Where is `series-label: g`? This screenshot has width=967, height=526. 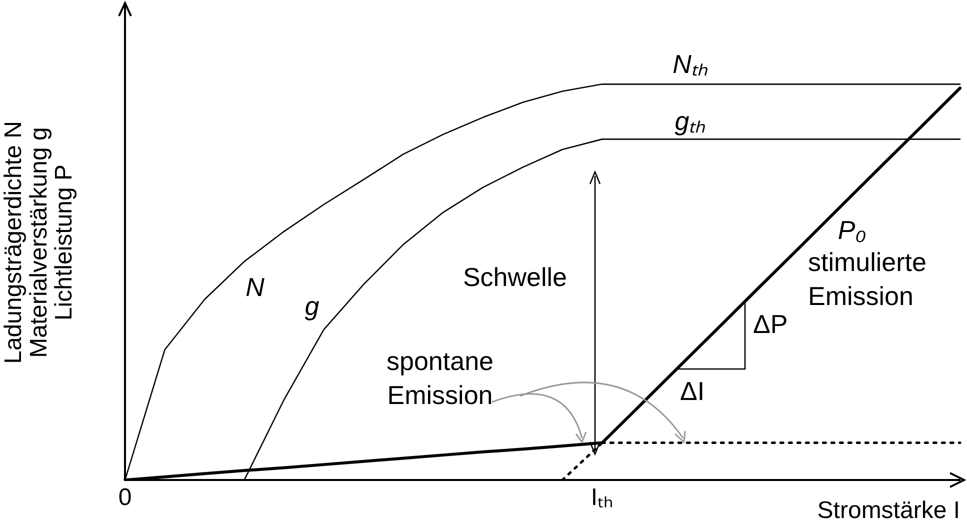
series-label: g is located at coordinates (312, 306).